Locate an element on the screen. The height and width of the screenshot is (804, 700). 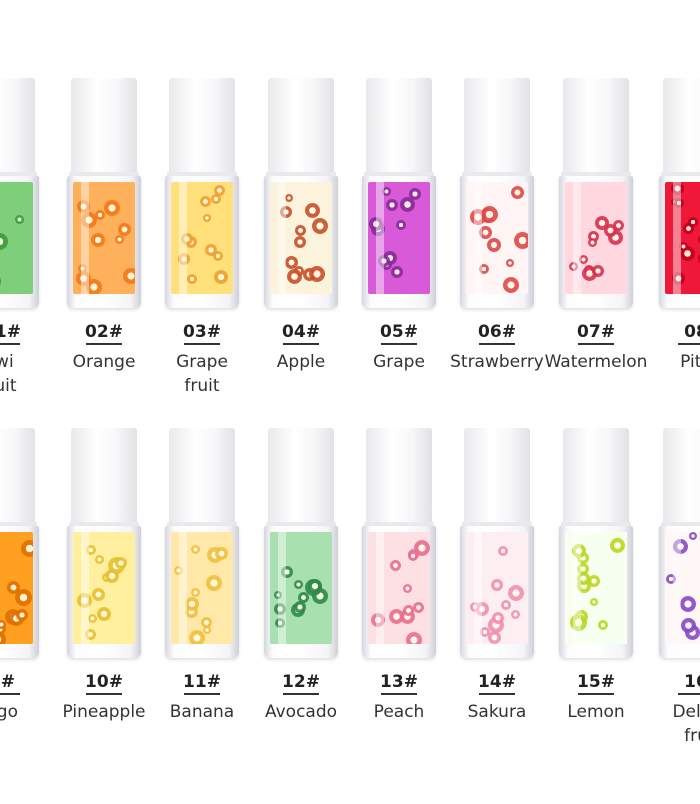
product-name: Peach is located at coordinates (399, 712).